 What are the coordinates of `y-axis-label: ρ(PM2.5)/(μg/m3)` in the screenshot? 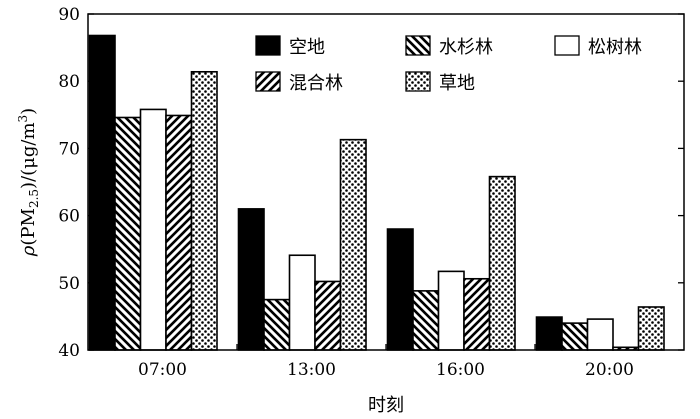 It's located at (28, 182).